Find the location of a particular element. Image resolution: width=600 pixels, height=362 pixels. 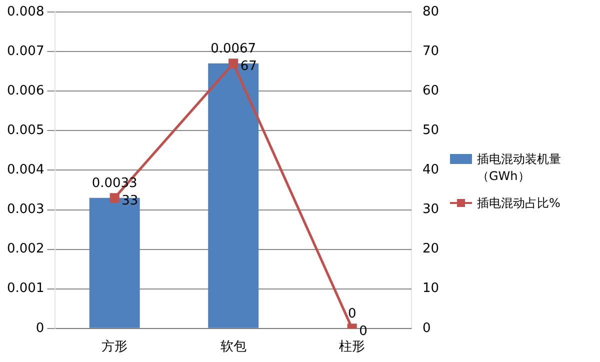

y-tick-label: 0.001 is located at coordinates (25, 288).